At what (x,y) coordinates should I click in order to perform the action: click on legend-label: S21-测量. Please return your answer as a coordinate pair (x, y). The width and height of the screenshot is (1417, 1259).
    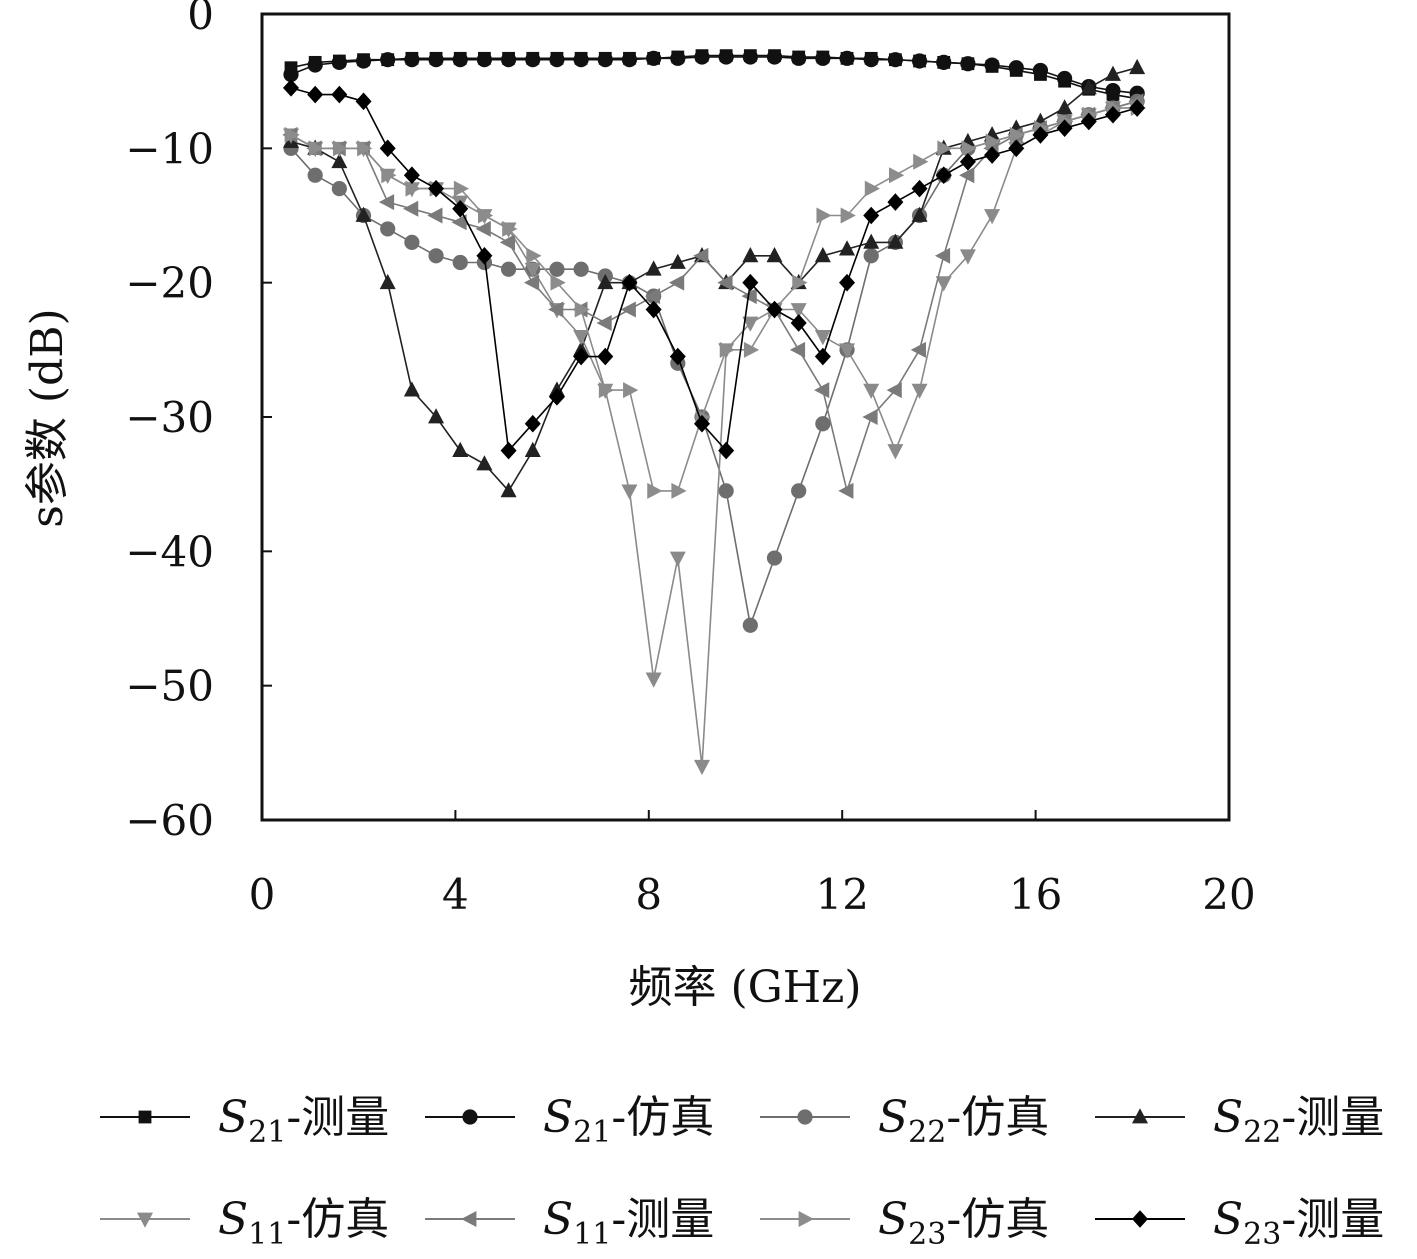
    Looking at the image, I should click on (303, 1121).